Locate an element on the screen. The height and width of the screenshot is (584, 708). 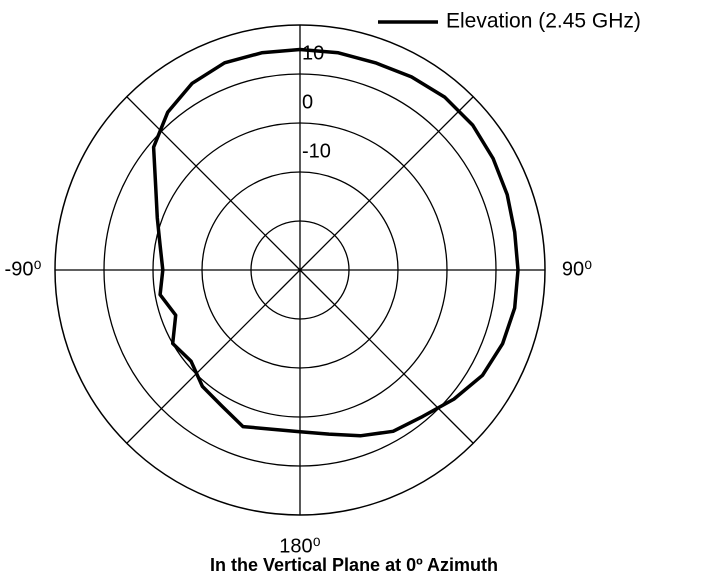
r-tick-label: 0 is located at coordinates (307, 102).